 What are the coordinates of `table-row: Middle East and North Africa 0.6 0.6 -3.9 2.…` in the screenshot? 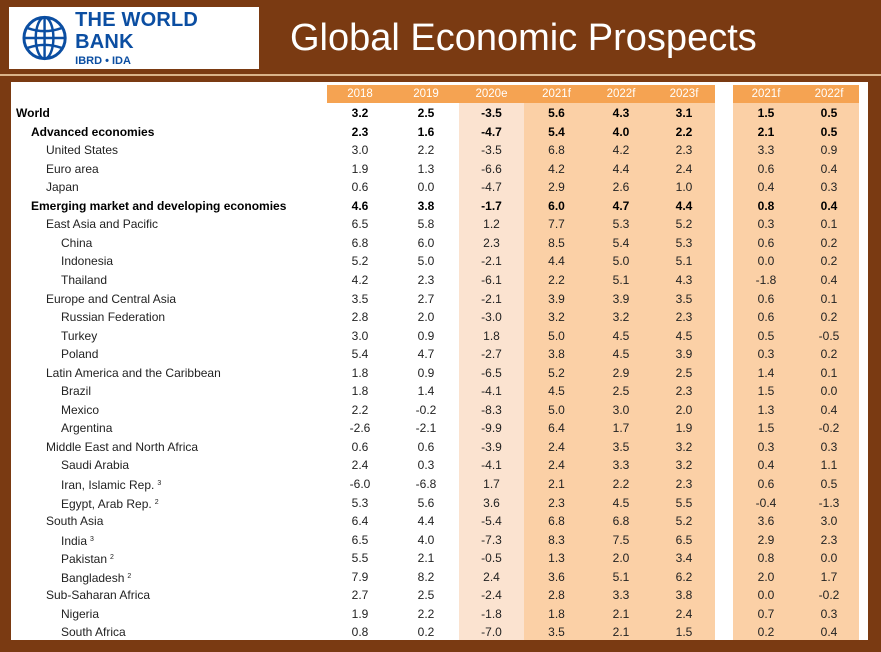 It's located at (439, 447).